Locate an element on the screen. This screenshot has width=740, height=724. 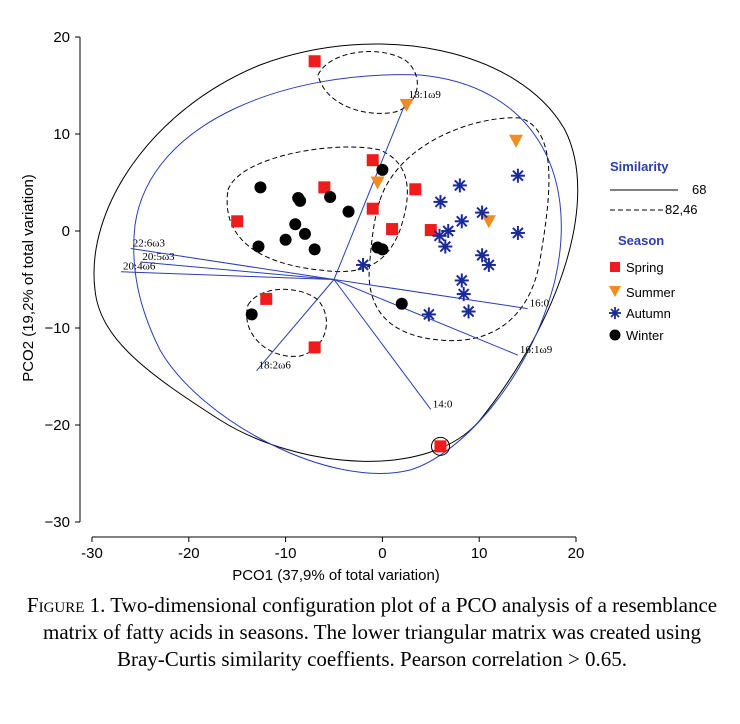
legend-spring-label: Spring is located at coordinates (645, 267).